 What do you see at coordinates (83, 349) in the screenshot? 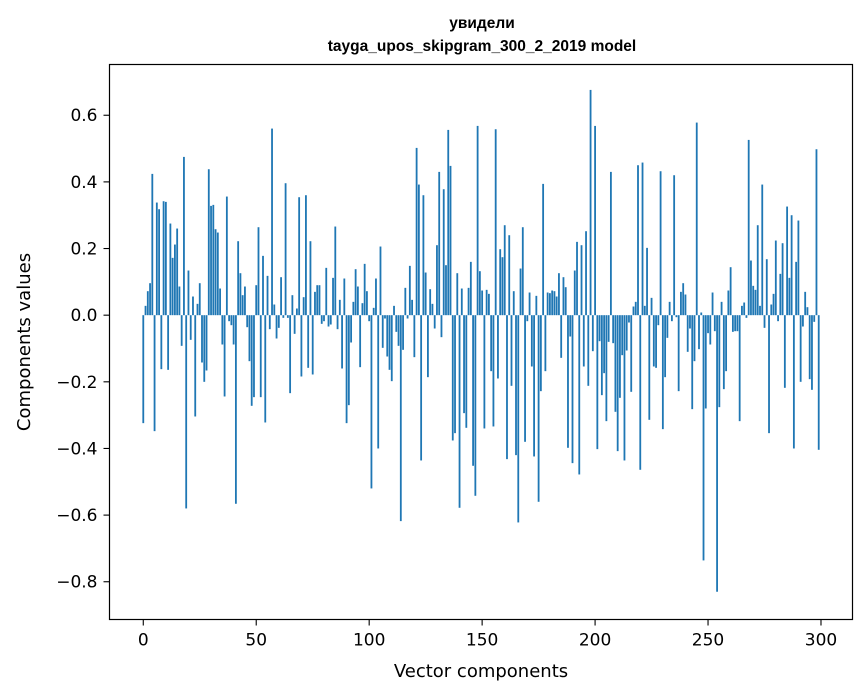
I see `y-axis-ticks: −0.8 −0.6 −0.4 −0.2 0.0 0.2 0.4 0.6` at bounding box center [83, 349].